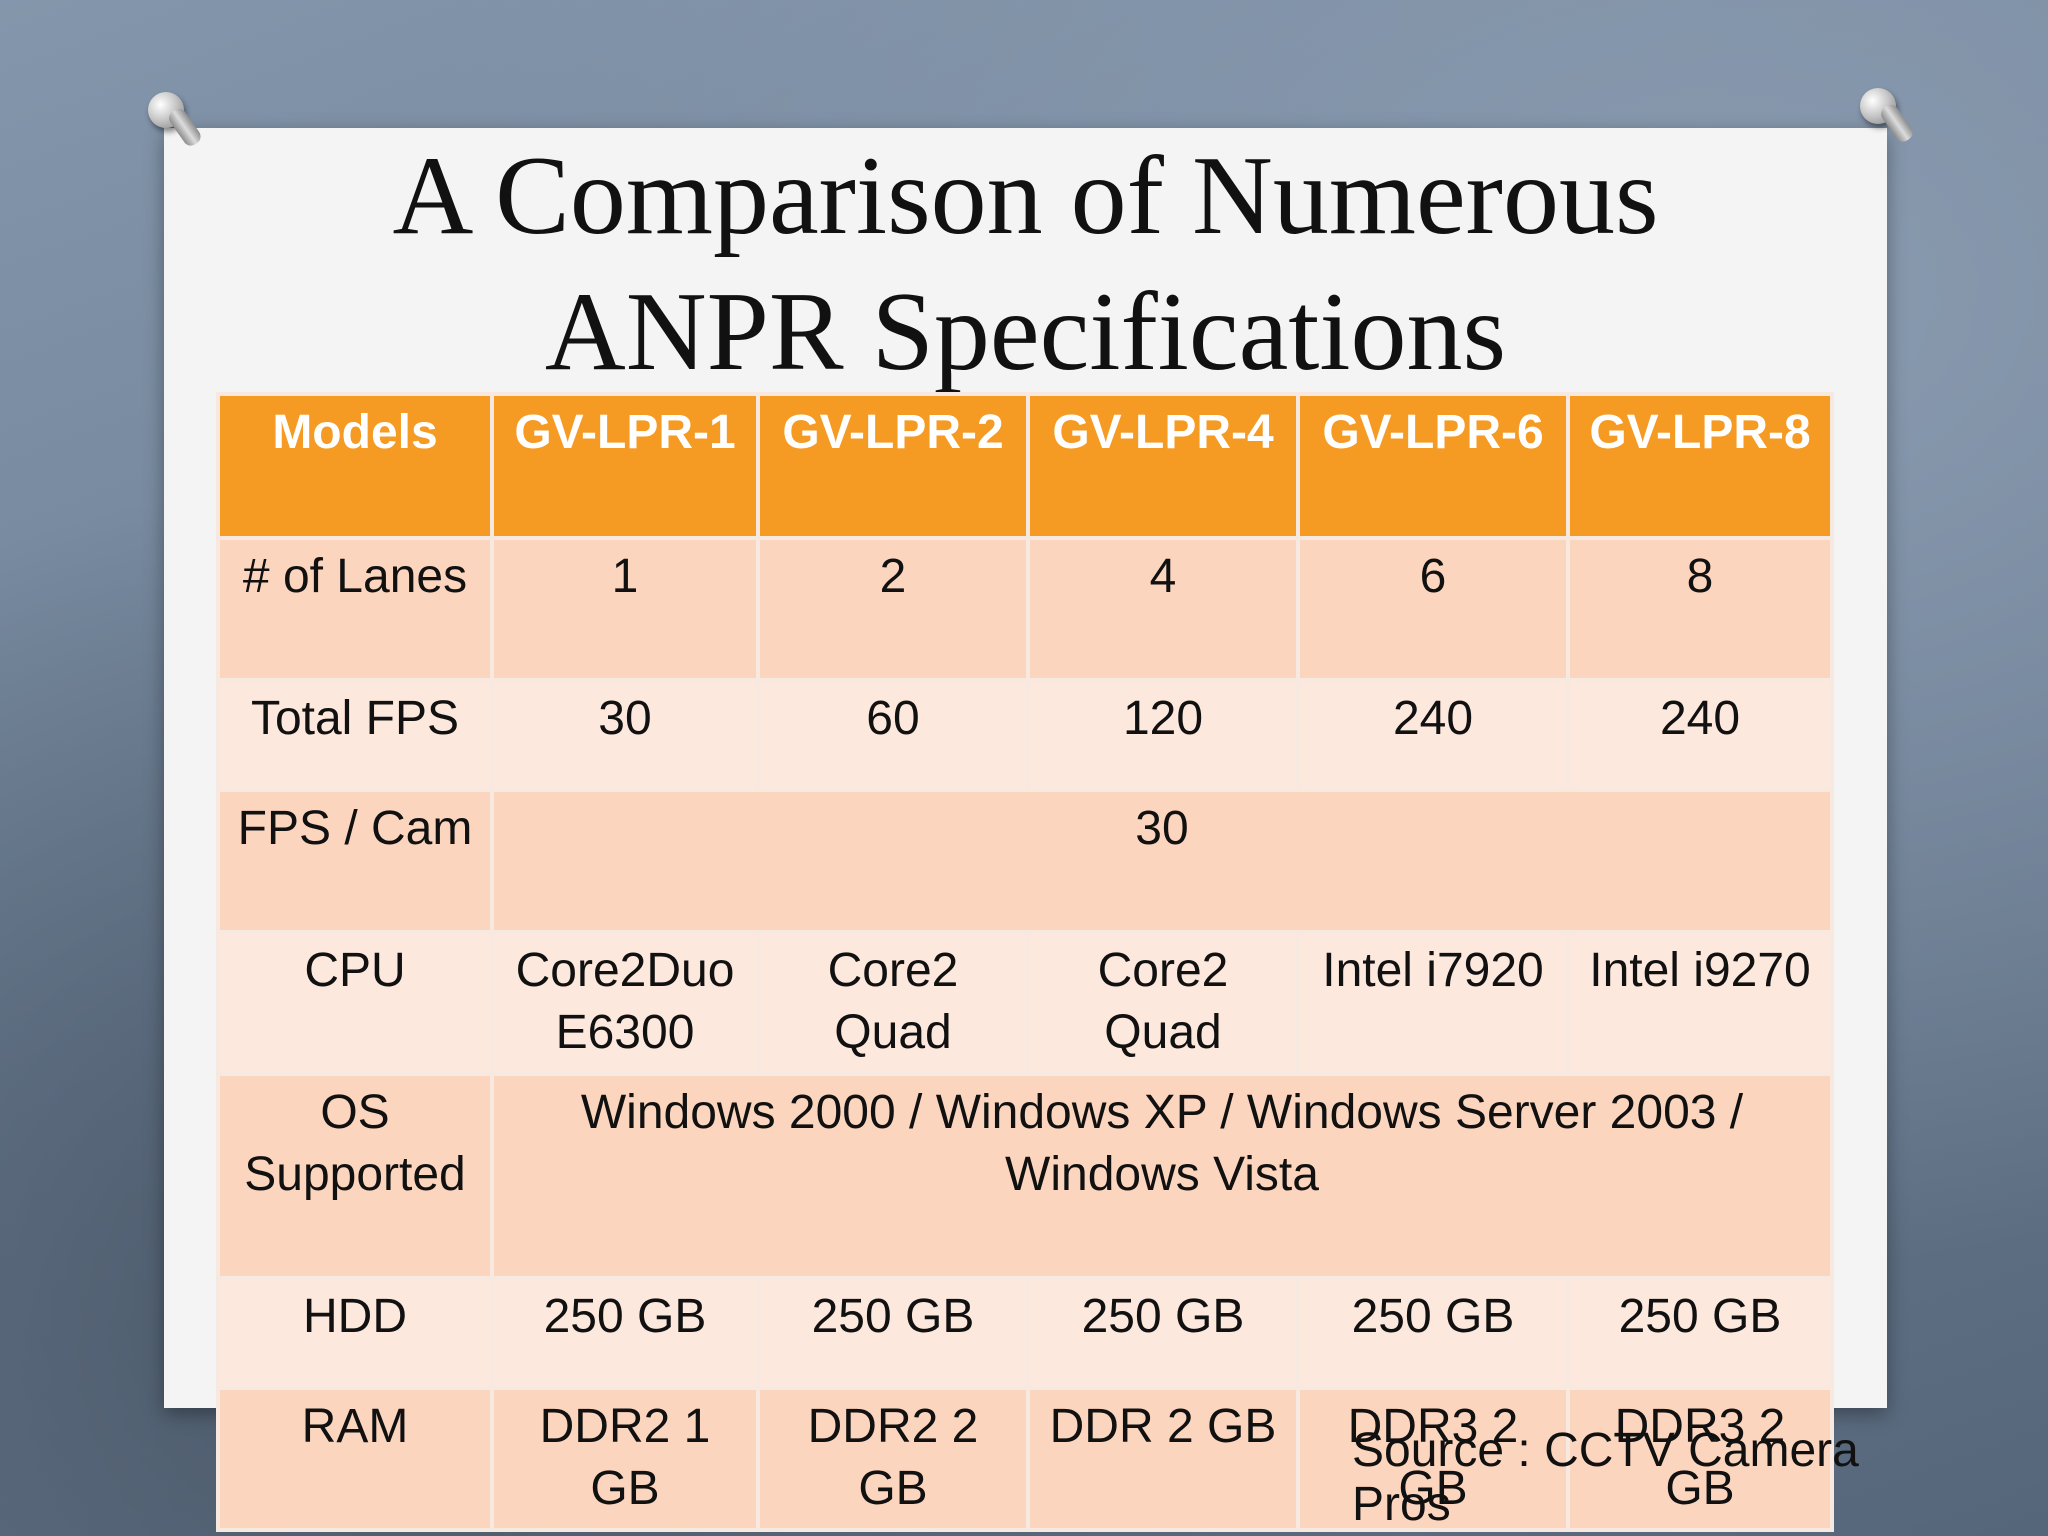  I want to click on row-label: FPS / Cam, so click(355, 861).